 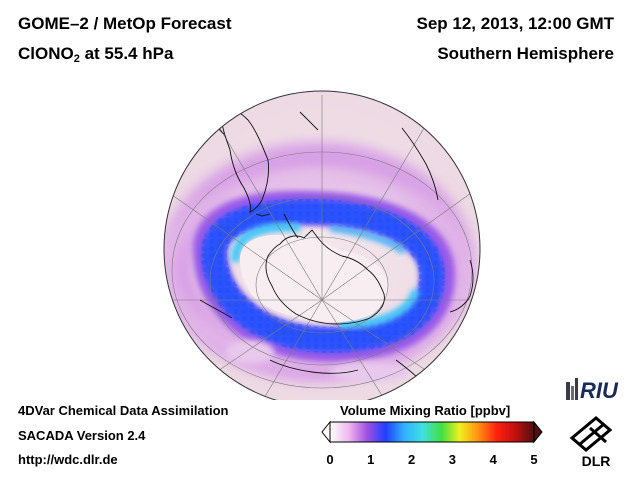 I want to click on riu-logo-text: RIU, so click(x=599, y=390).